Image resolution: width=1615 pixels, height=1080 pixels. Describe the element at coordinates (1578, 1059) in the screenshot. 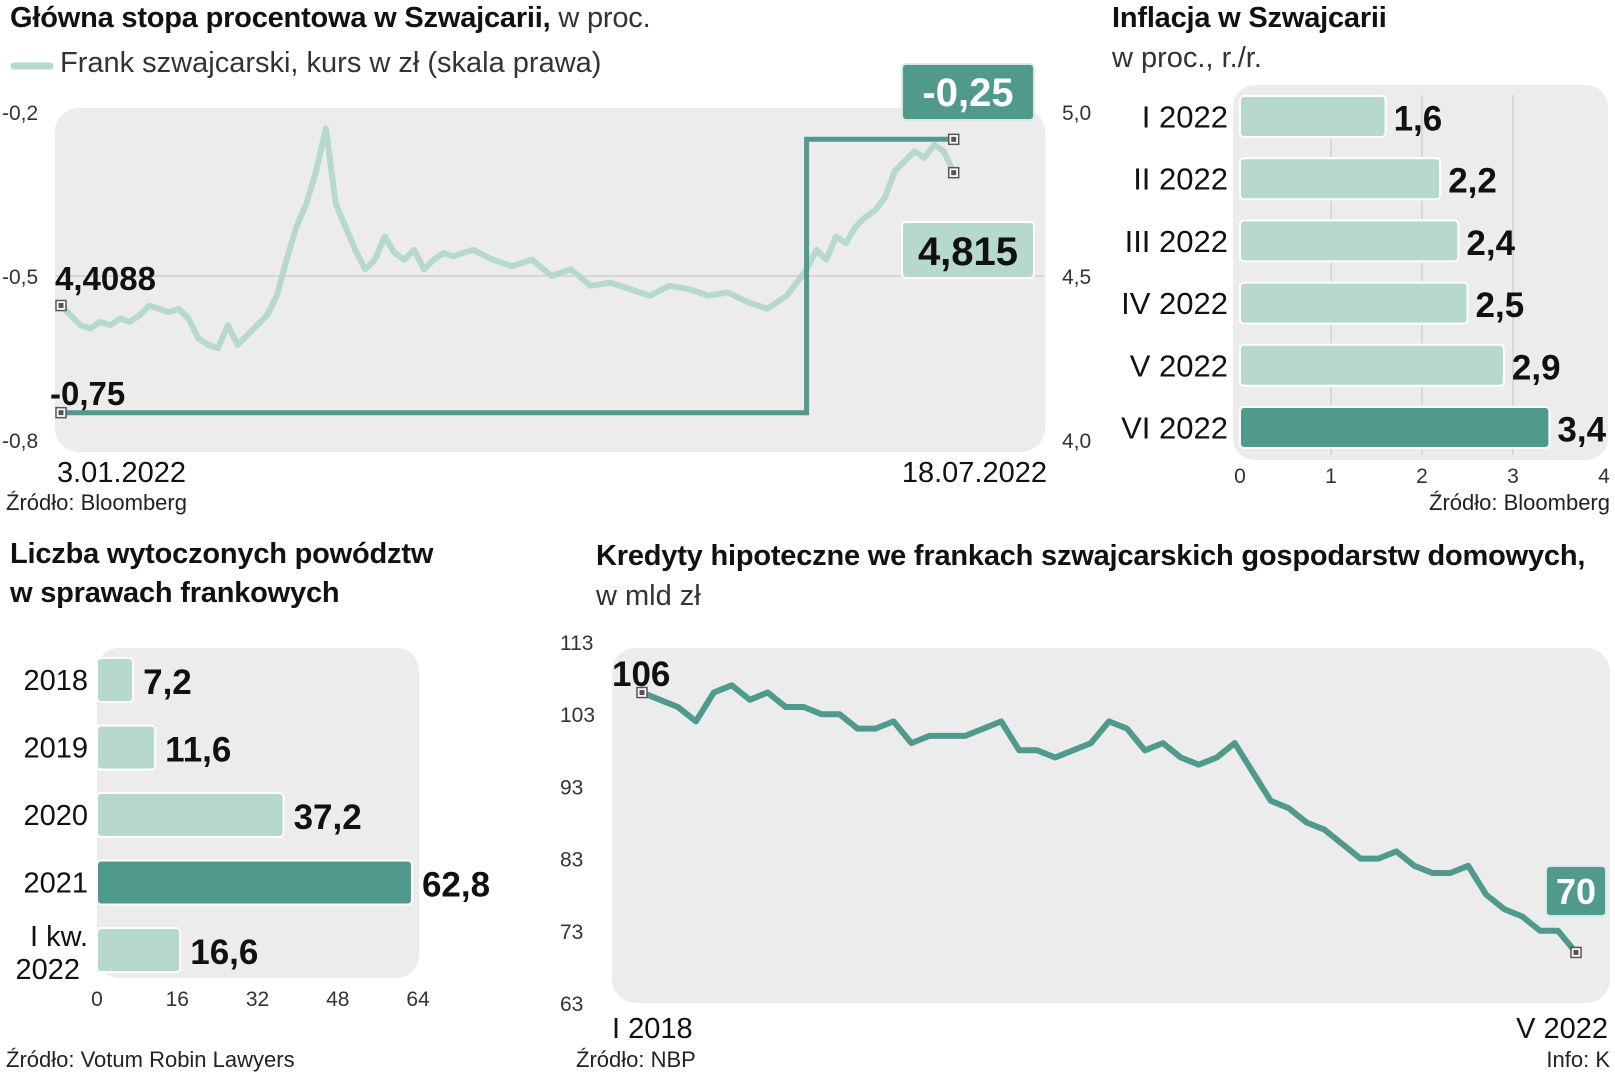

I see `mortgages-info: Info: K` at that location.